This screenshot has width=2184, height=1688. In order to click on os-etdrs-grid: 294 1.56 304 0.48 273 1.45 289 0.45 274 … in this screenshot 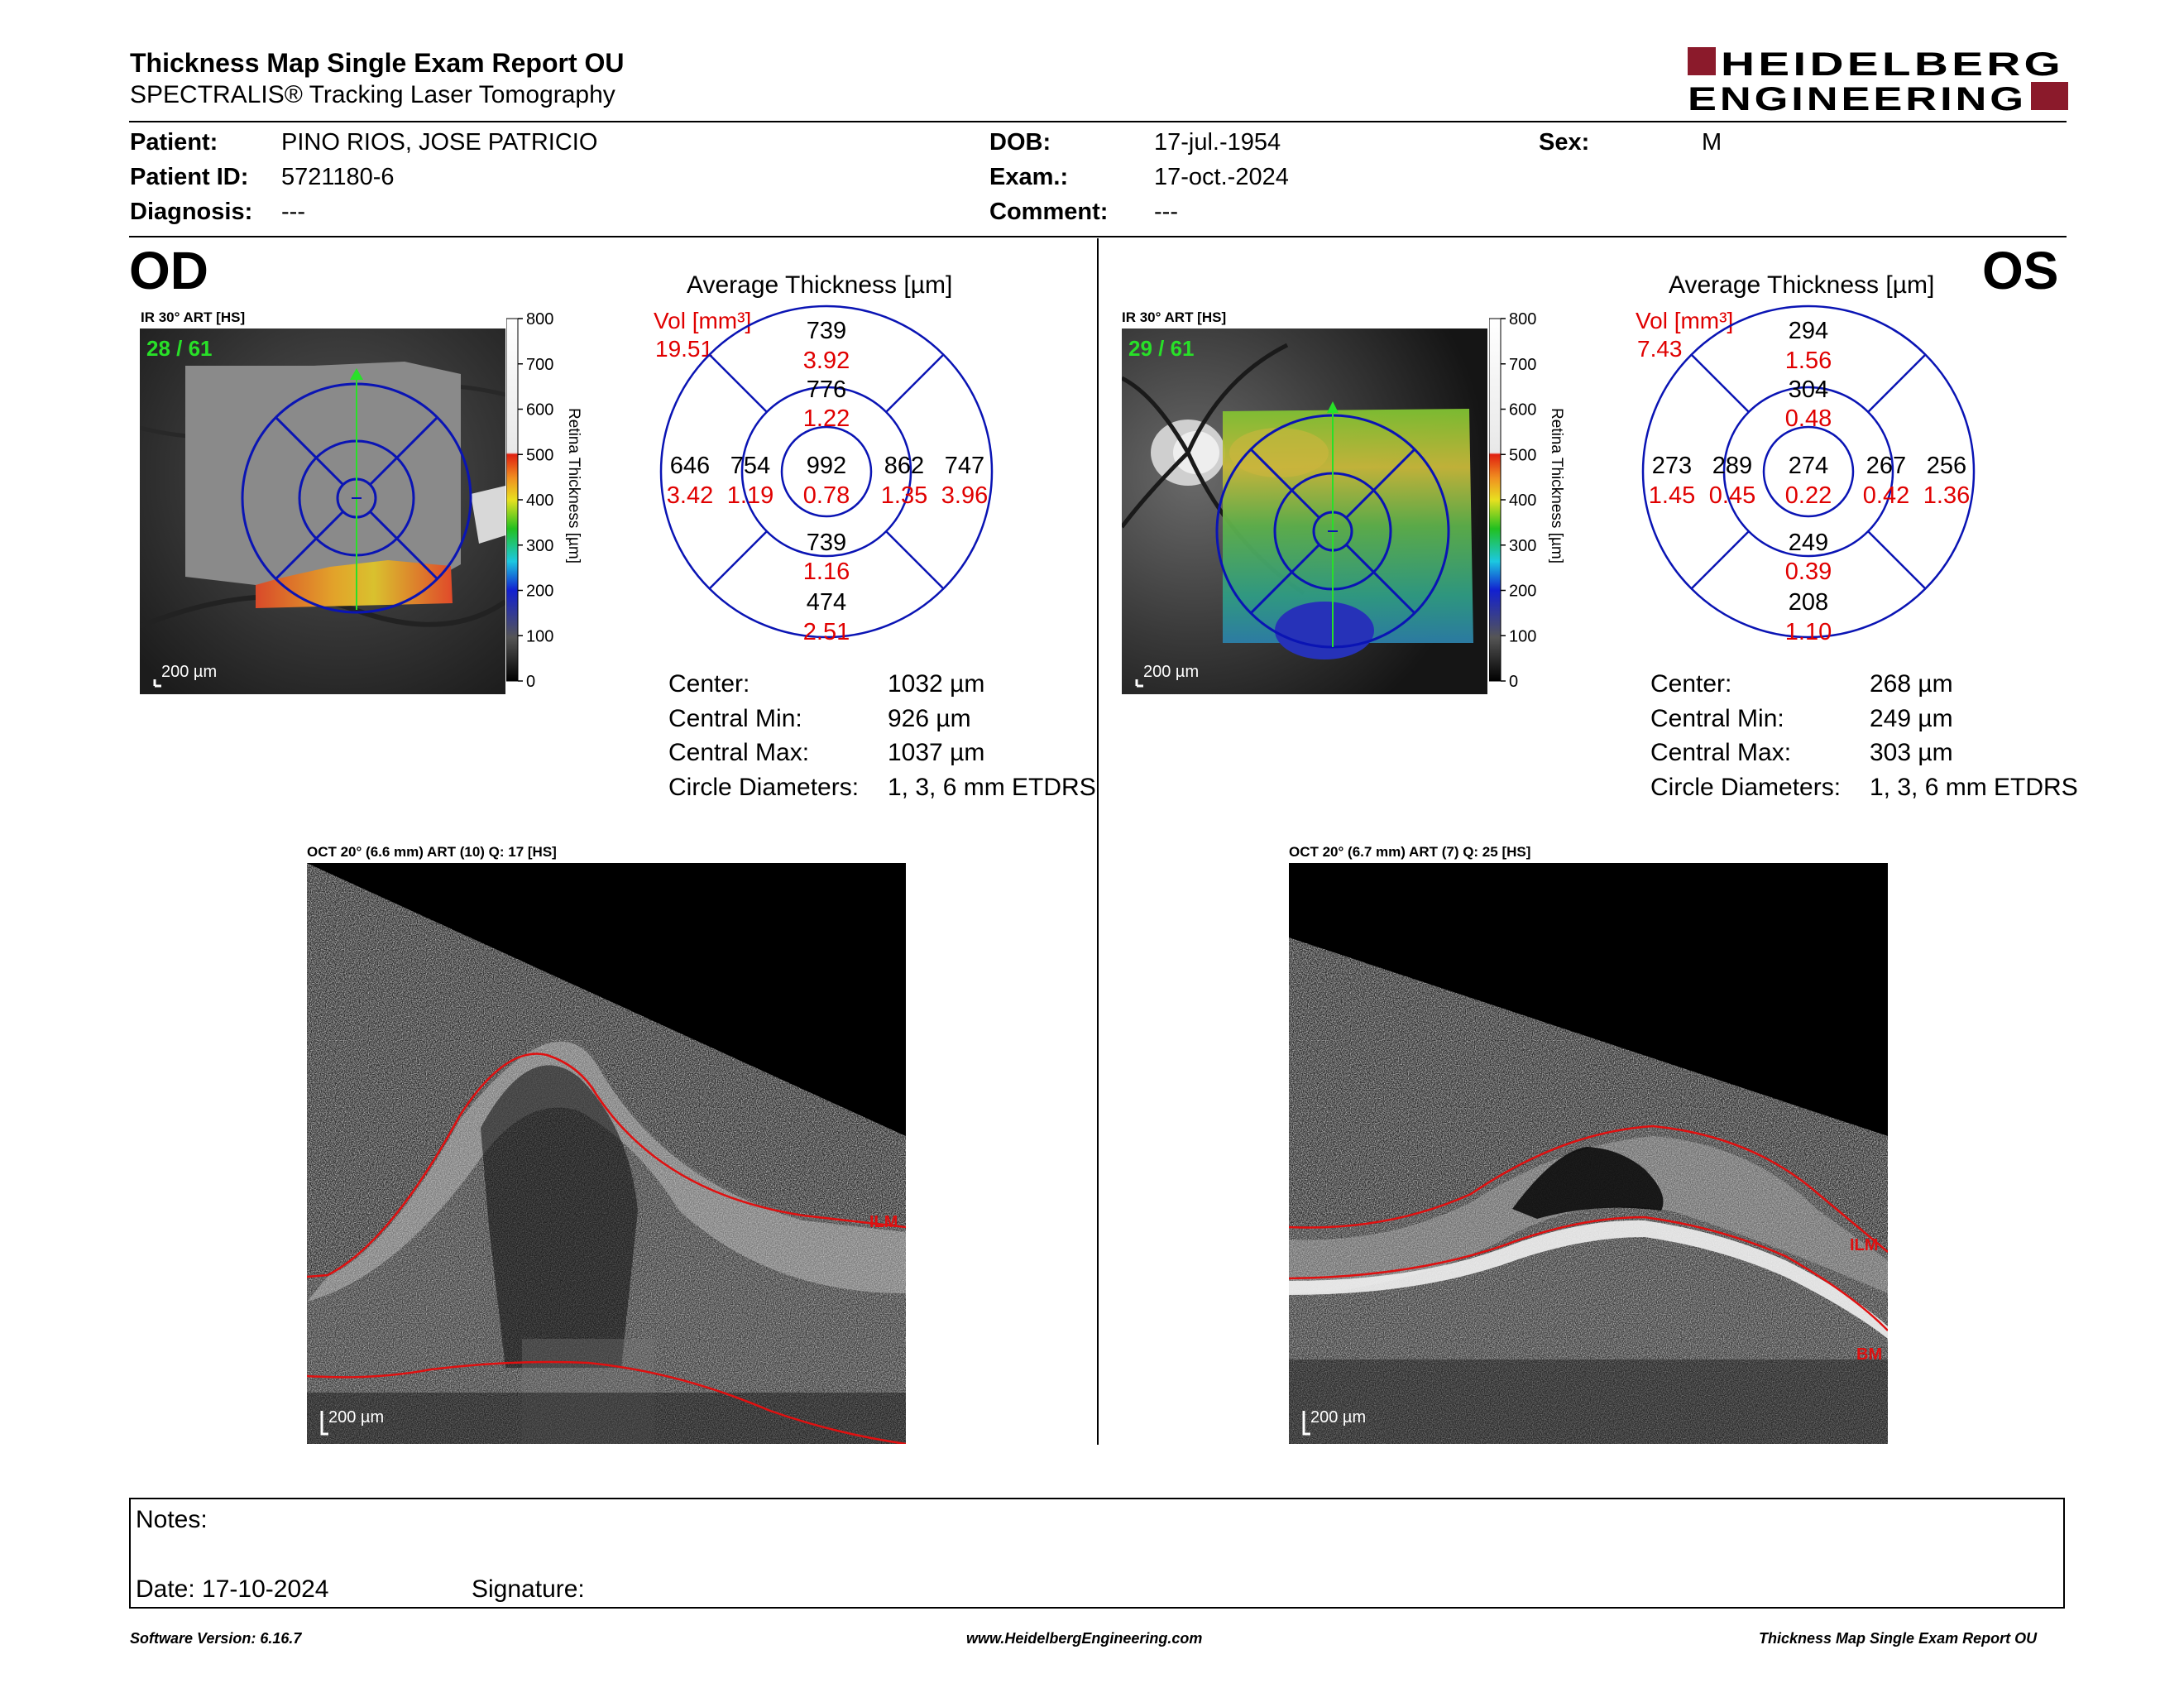, I will do `click(1808, 475)`.